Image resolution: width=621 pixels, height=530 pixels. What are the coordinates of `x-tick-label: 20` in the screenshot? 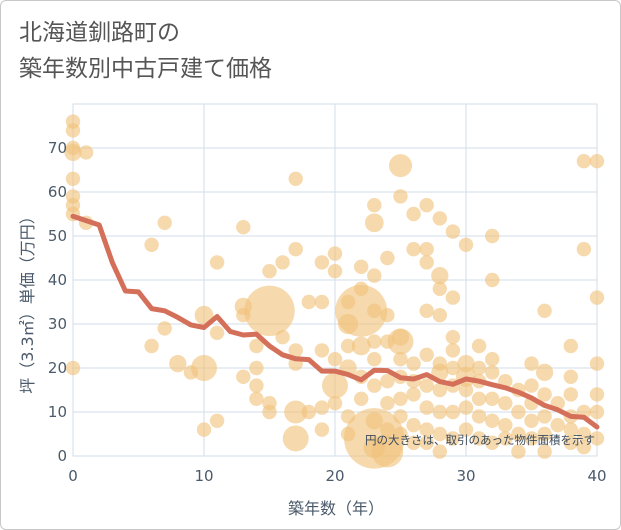 It's located at (334, 476).